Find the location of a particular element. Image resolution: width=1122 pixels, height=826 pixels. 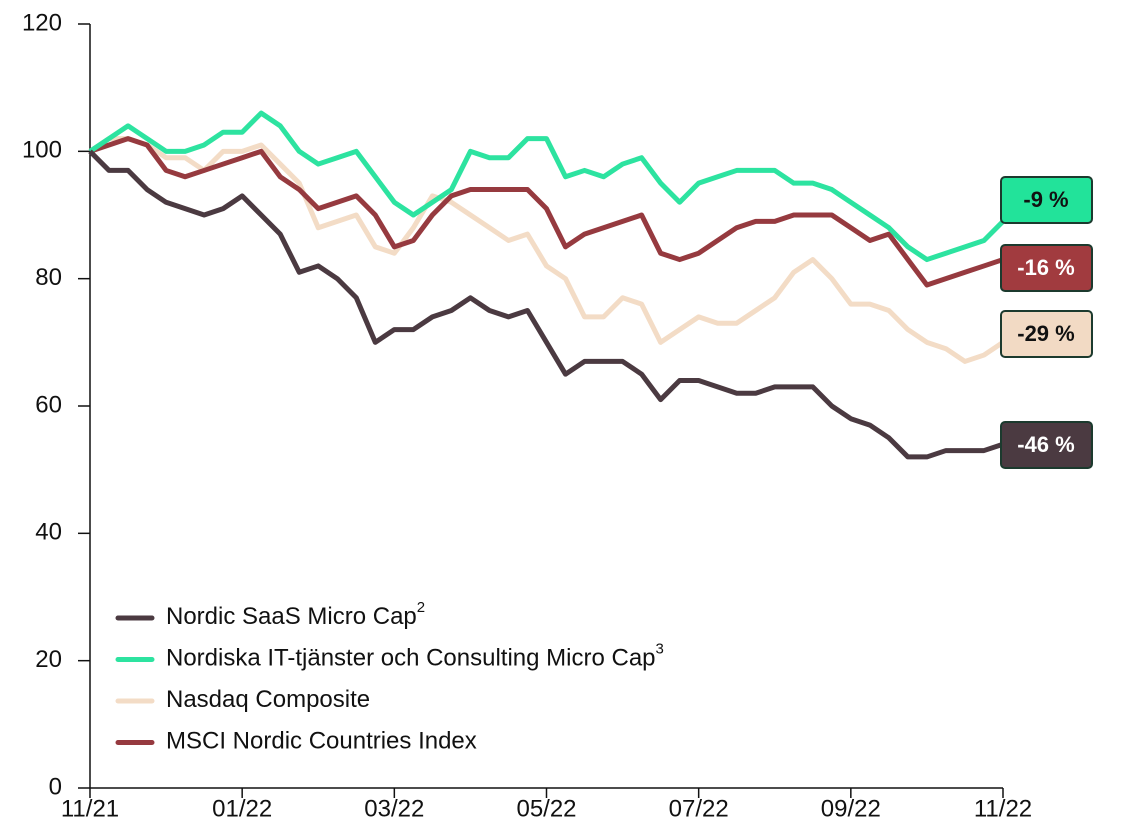

x-tick-label: 11/21 is located at coordinates (90, 808).